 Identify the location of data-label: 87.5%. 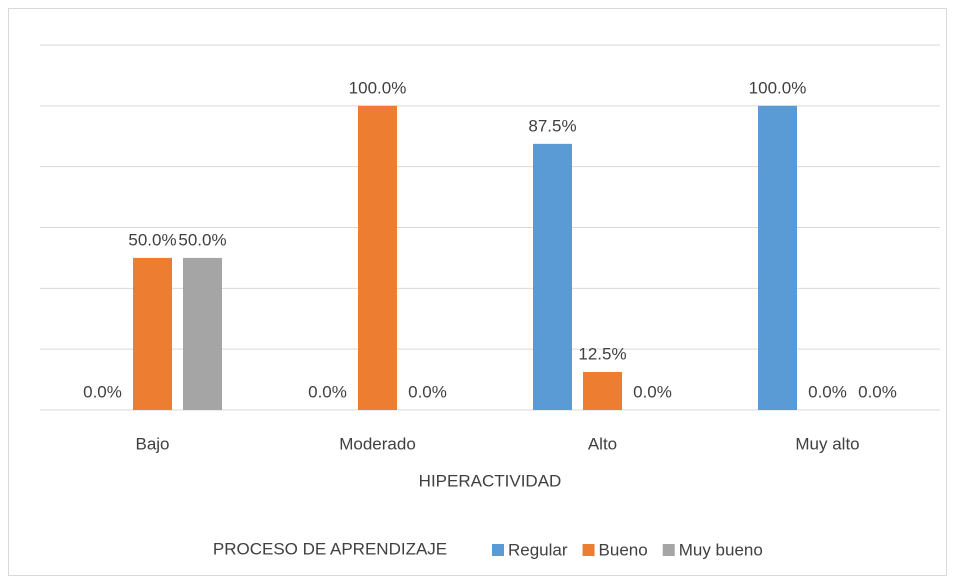
(552, 125).